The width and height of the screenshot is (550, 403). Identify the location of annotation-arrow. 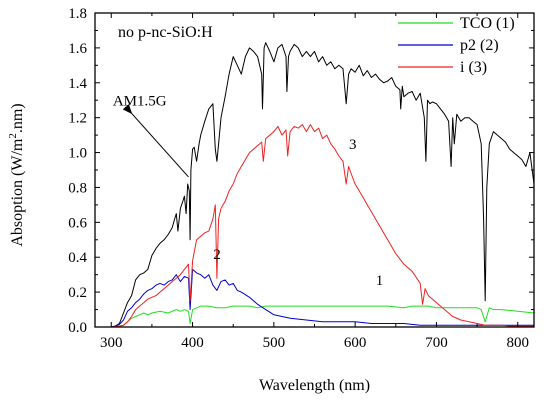
(155, 141).